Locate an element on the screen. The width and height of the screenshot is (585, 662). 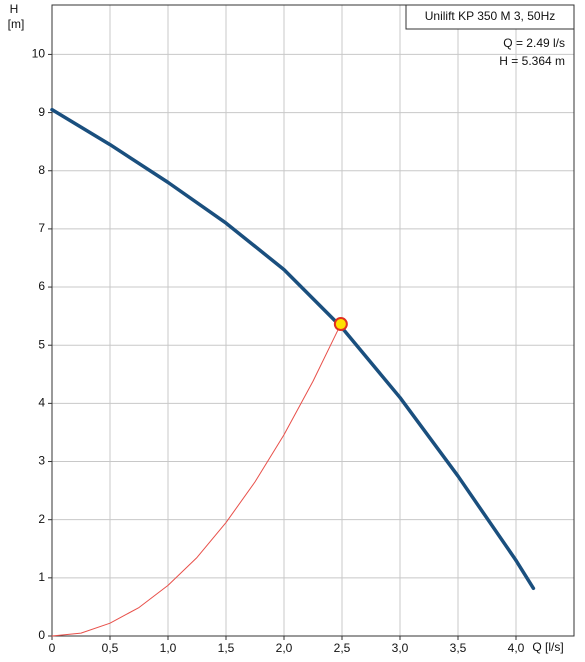
x-tick-label: 0 is located at coordinates (52, 648).